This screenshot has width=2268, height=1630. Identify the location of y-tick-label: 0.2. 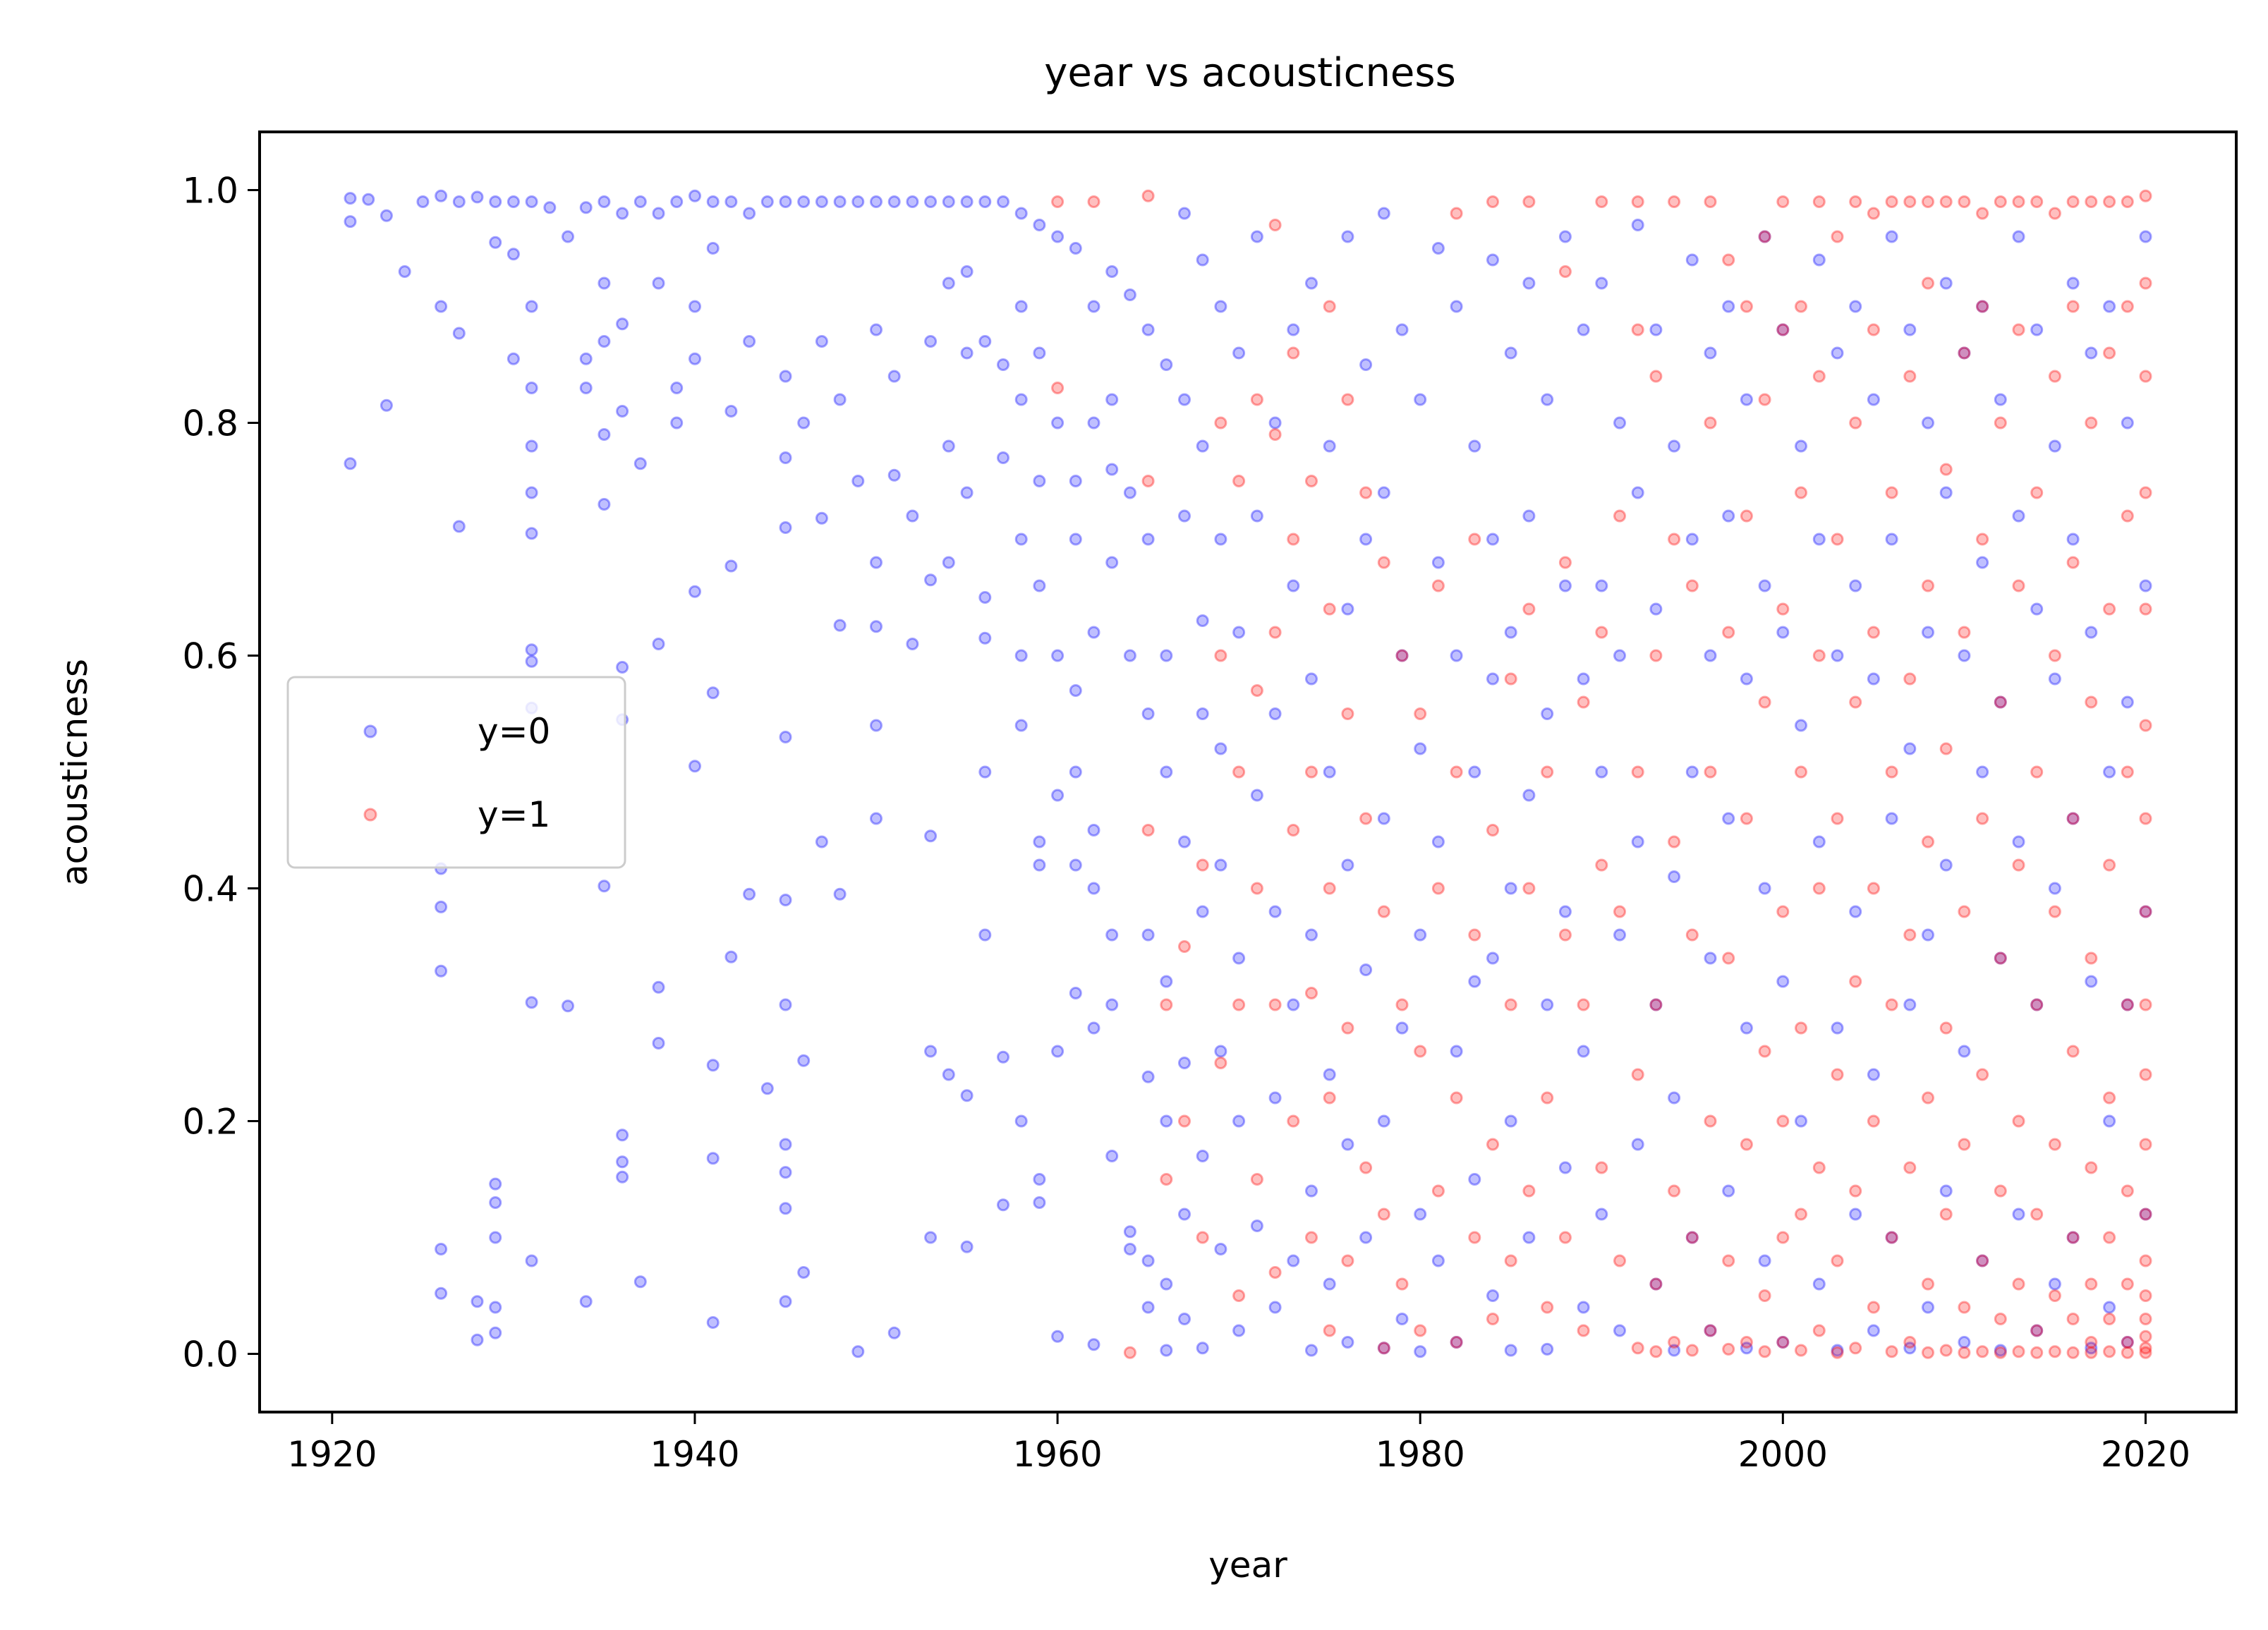
(210, 1122).